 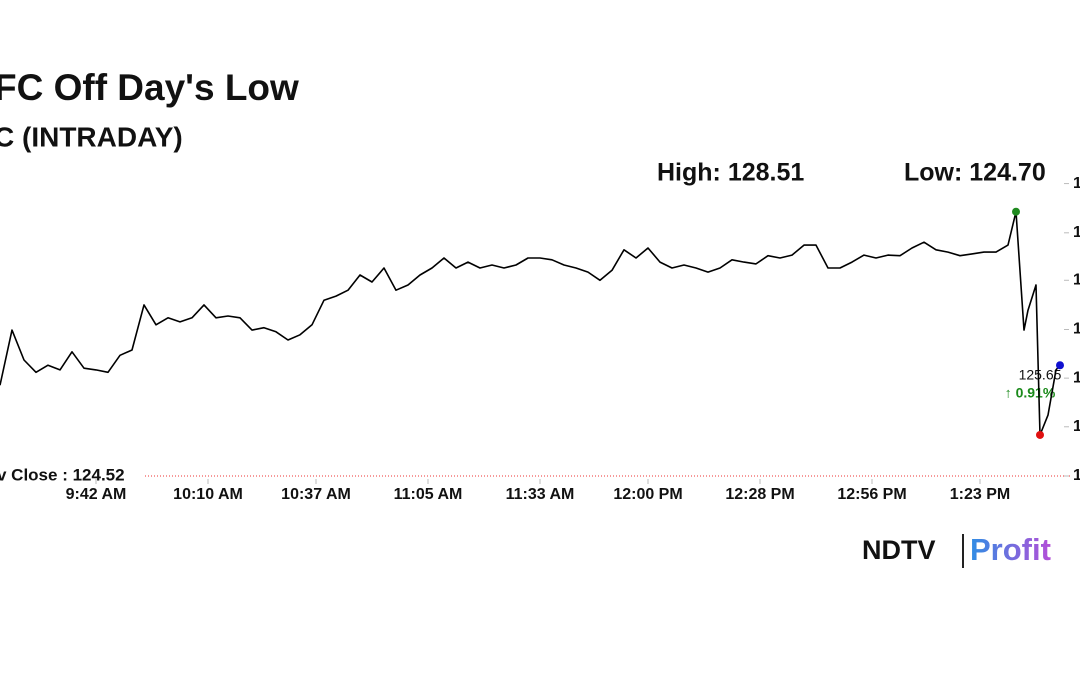 What do you see at coordinates (1040, 434) in the screenshot?
I see `low-dot` at bounding box center [1040, 434].